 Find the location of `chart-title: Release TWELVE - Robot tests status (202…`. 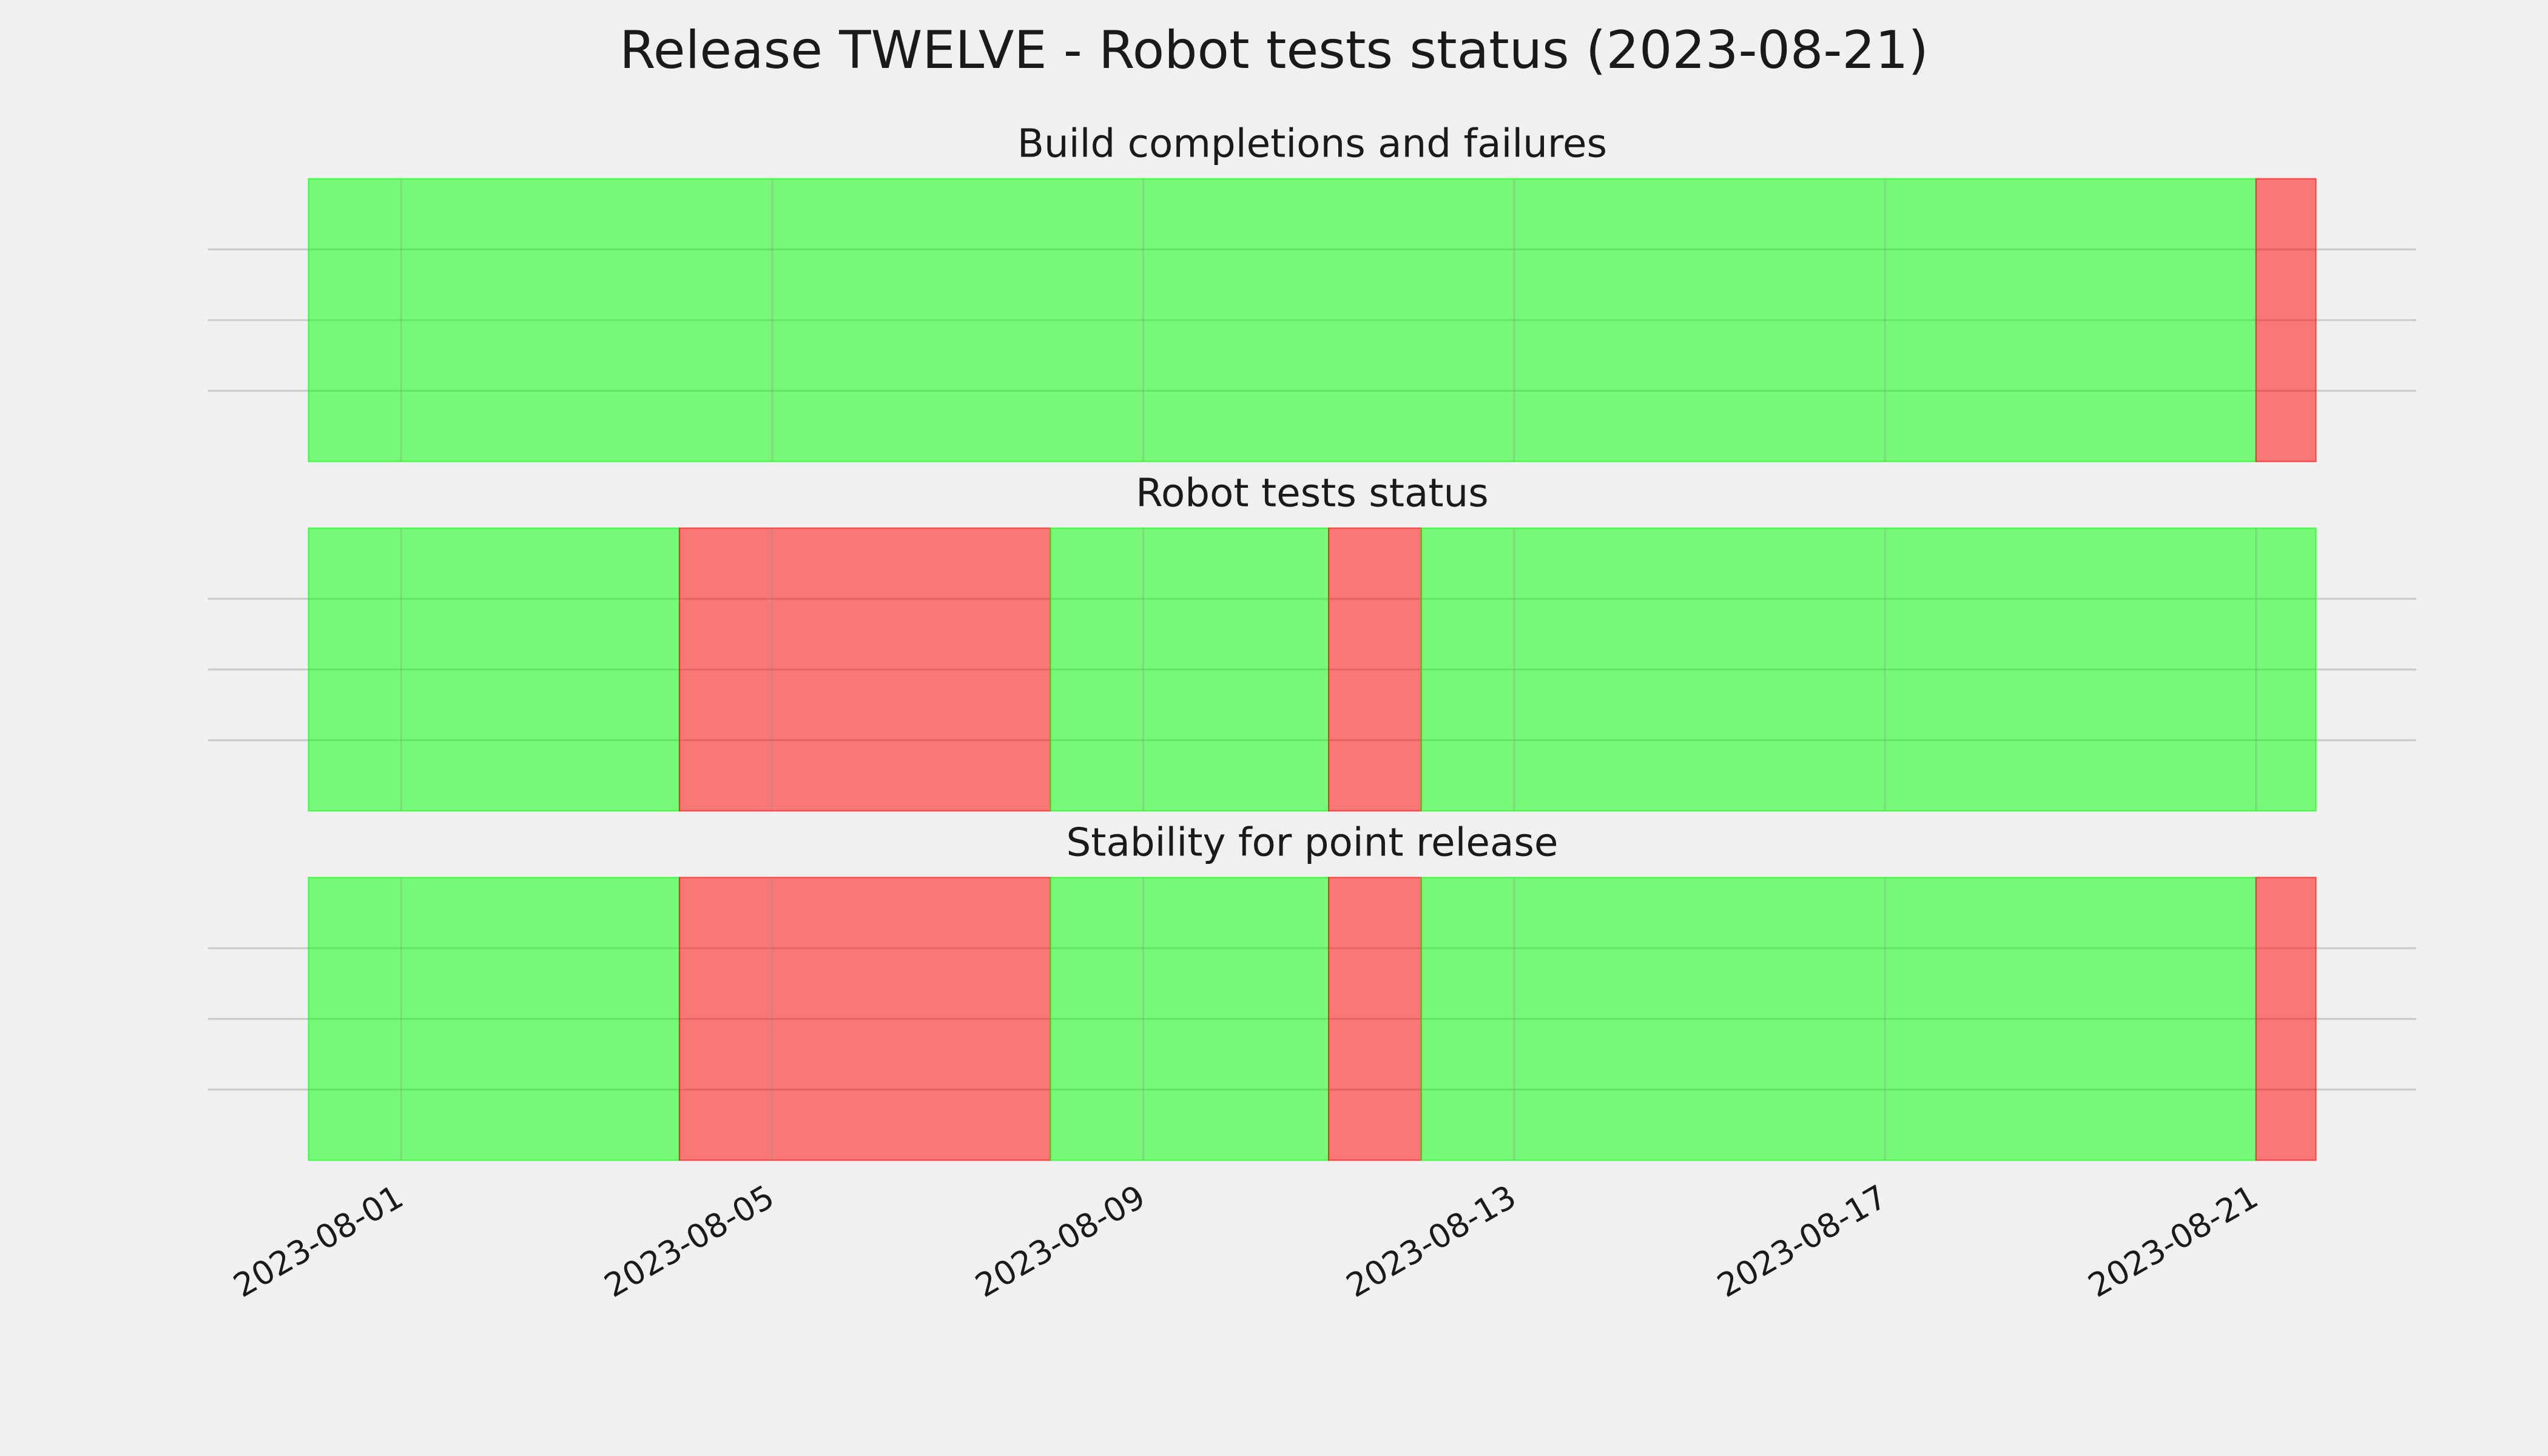

chart-title: Release TWELVE - Robot tests status (202… is located at coordinates (1274, 50).